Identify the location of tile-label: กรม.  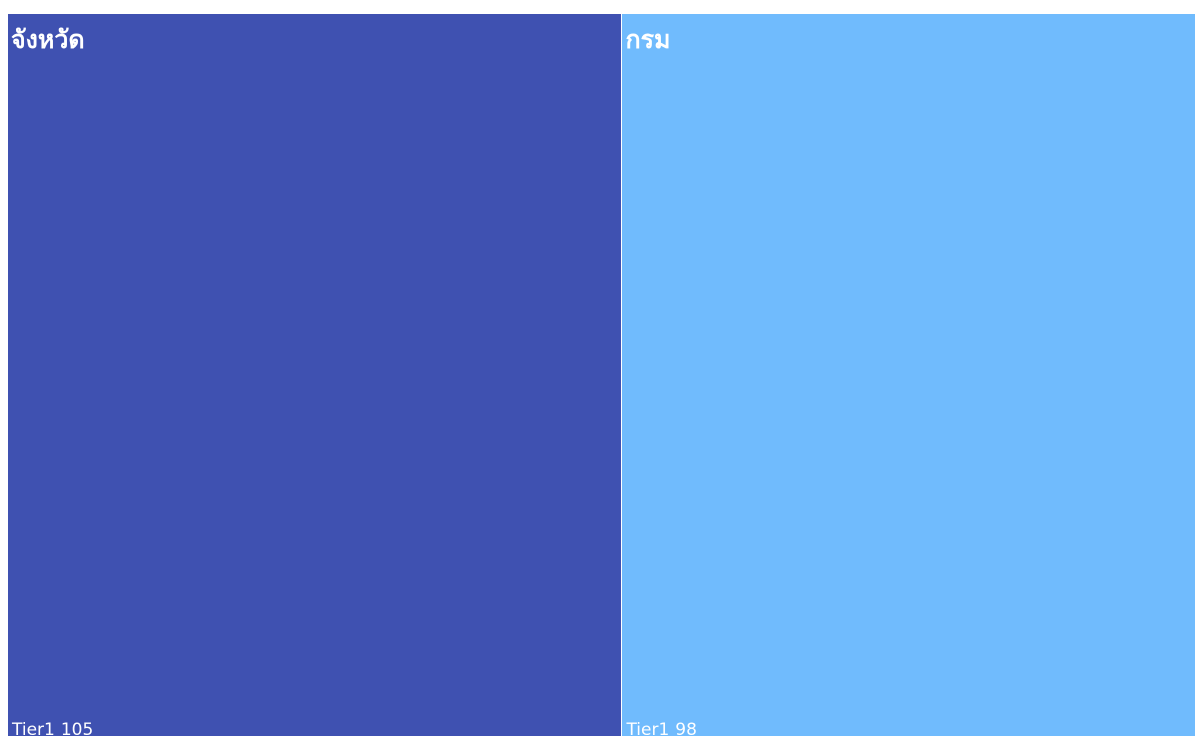
(648, 39).